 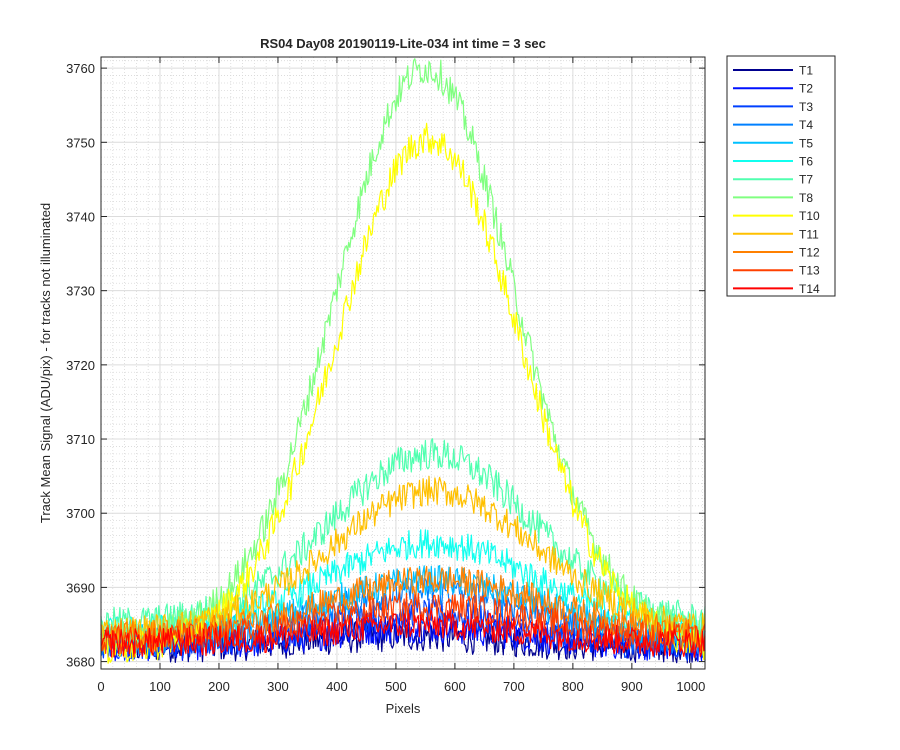 What do you see at coordinates (806, 89) in the screenshot?
I see `legend-label-t2: T2` at bounding box center [806, 89].